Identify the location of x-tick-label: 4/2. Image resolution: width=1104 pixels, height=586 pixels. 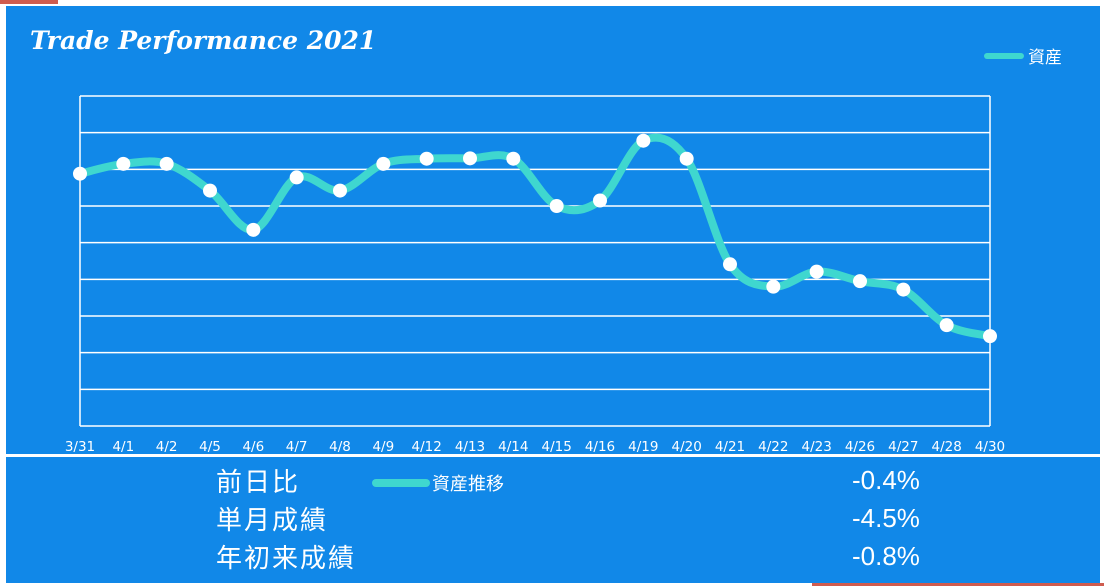
(167, 447).